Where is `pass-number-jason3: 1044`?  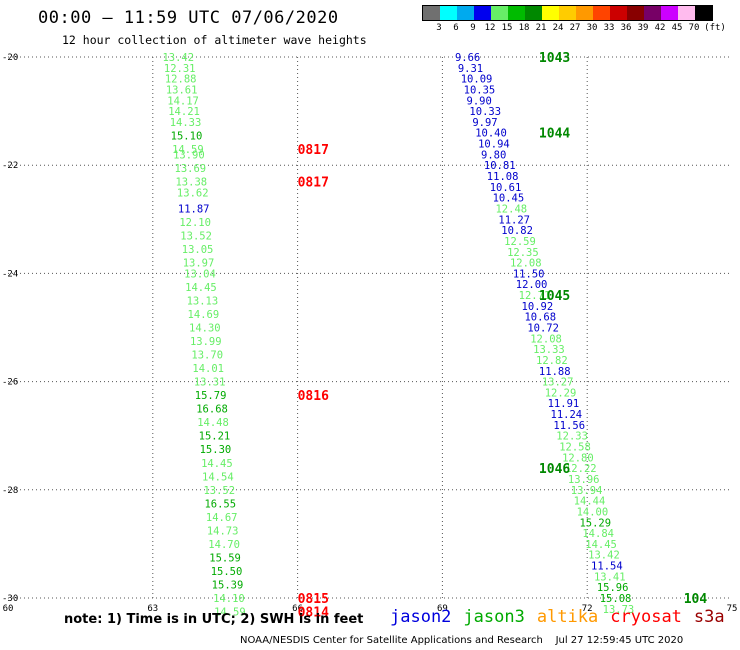 pass-number-jason3: 1044 is located at coordinates (554, 134).